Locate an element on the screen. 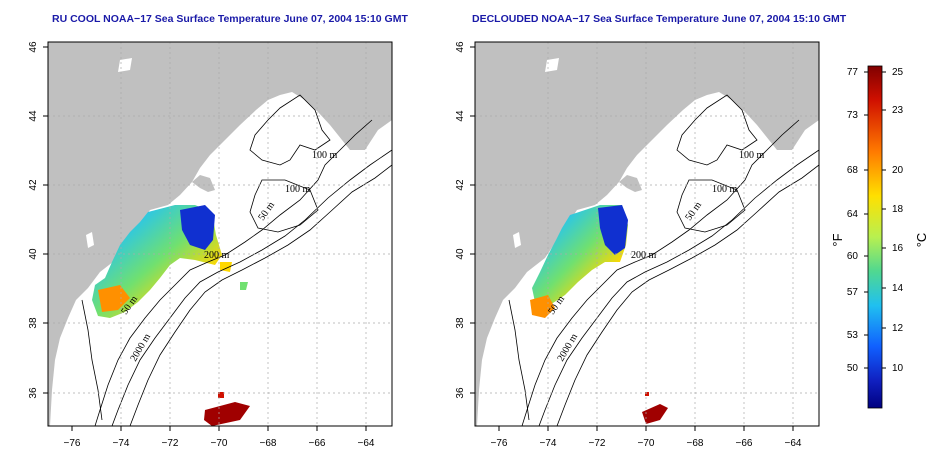 The width and height of the screenshot is (950, 475). f-tick: 50 is located at coordinates (853, 368).